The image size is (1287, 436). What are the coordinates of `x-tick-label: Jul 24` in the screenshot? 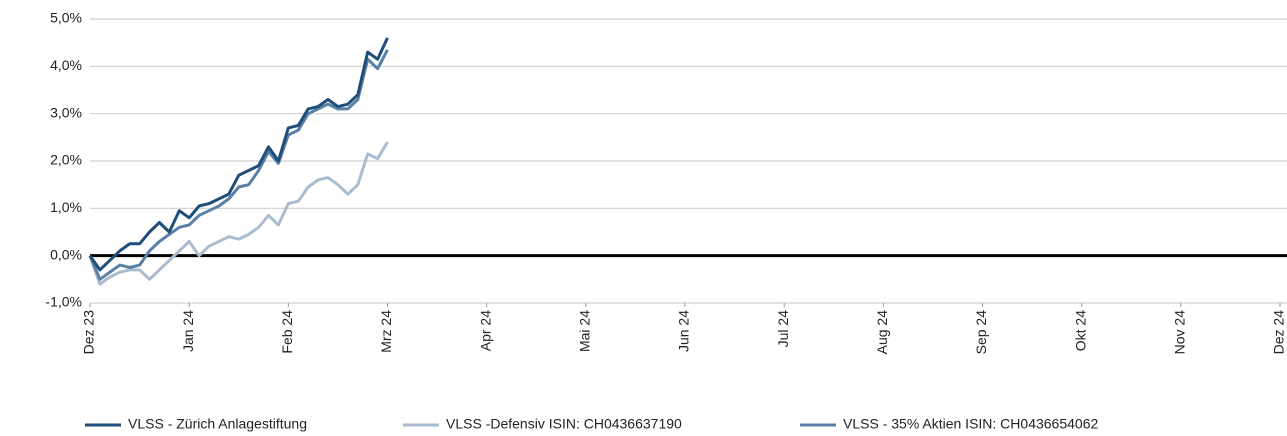 It's located at (783, 329).